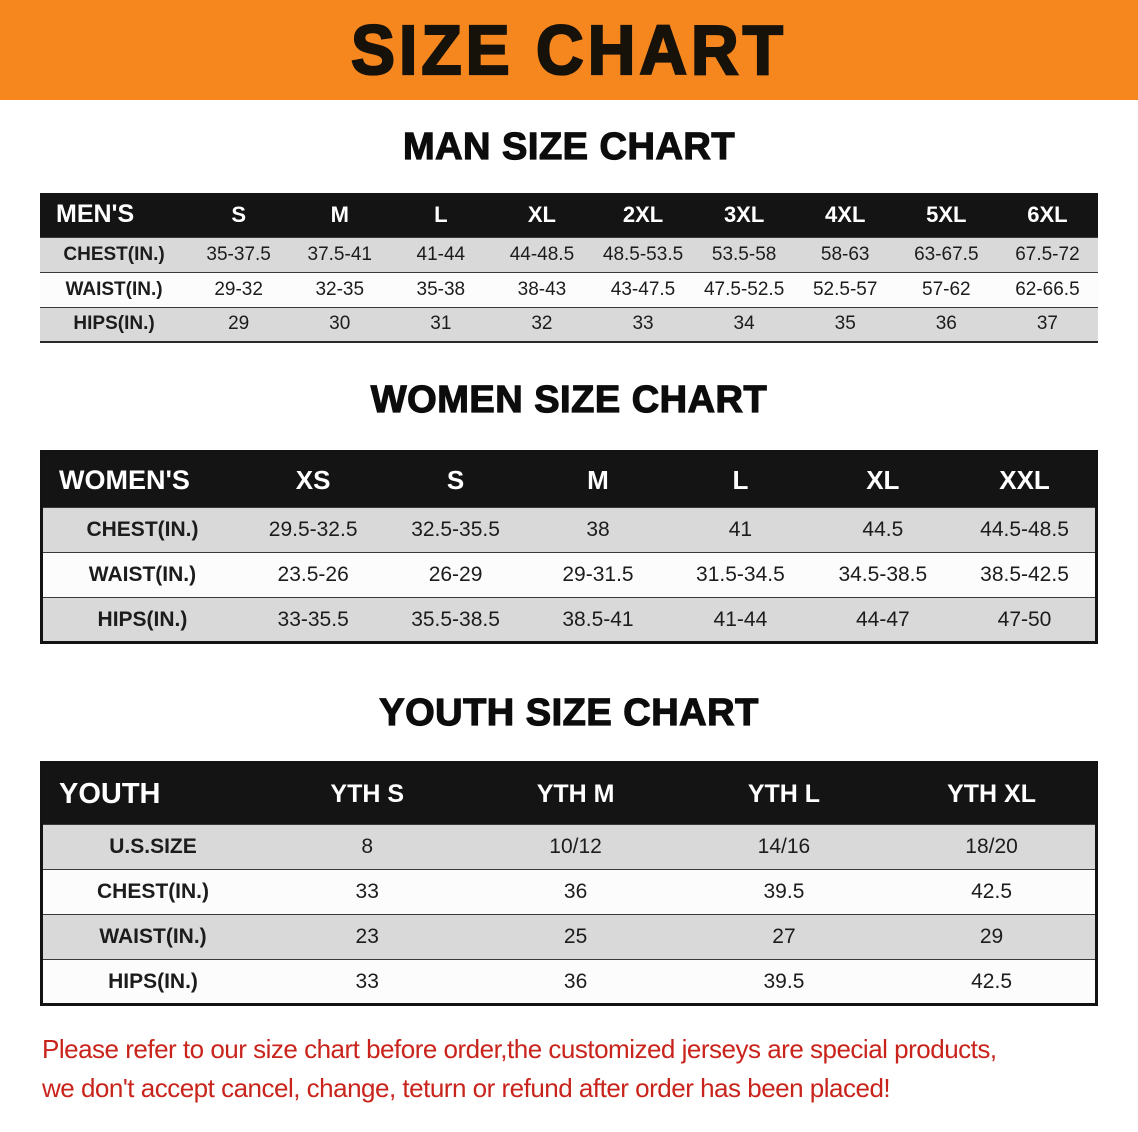  I want to click on table-header-row: MEN'S S M L XL 2XL 3XL 4XL 5XL 6XL, so click(569, 215).